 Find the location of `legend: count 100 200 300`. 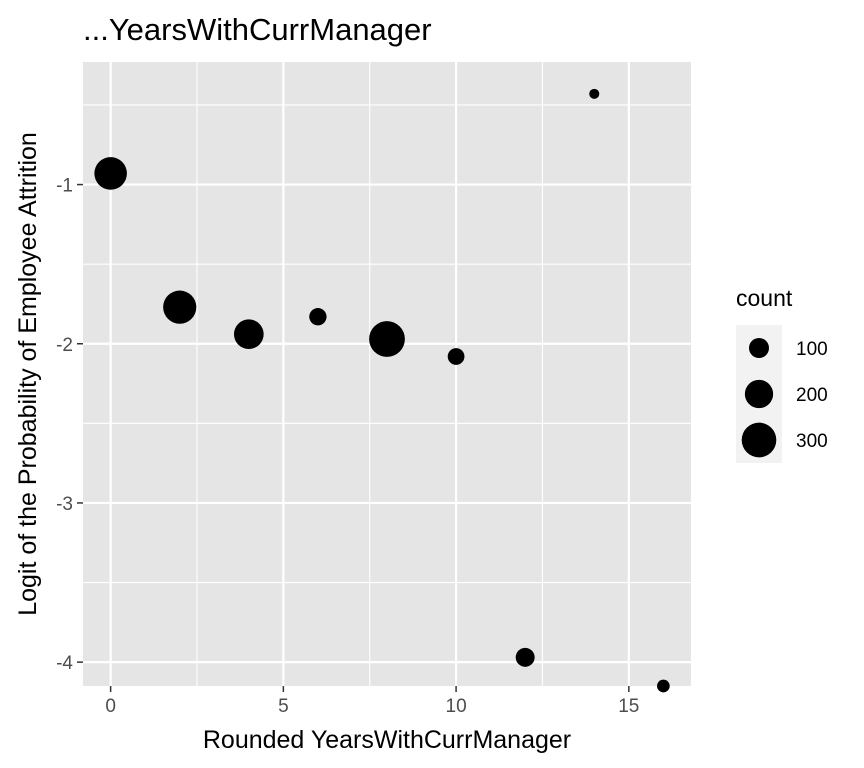

legend: count 100 200 300 is located at coordinates (782, 374).